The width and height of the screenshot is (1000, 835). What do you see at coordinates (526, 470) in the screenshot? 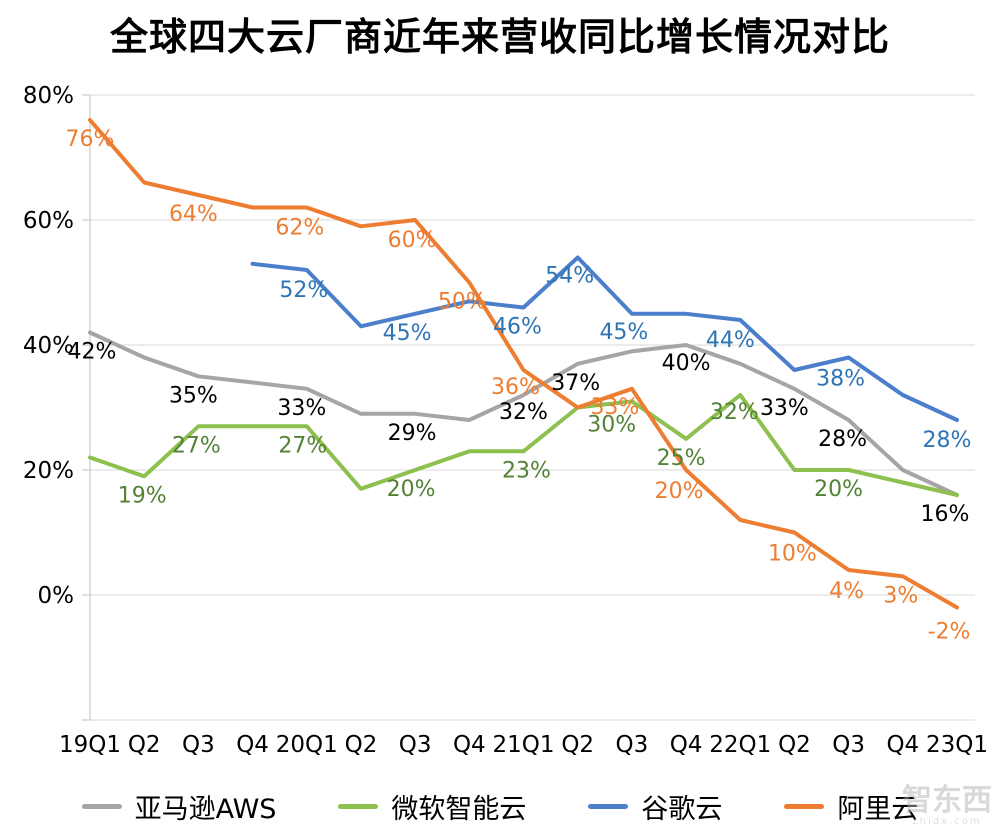
I see `data-label: 23%` at bounding box center [526, 470].